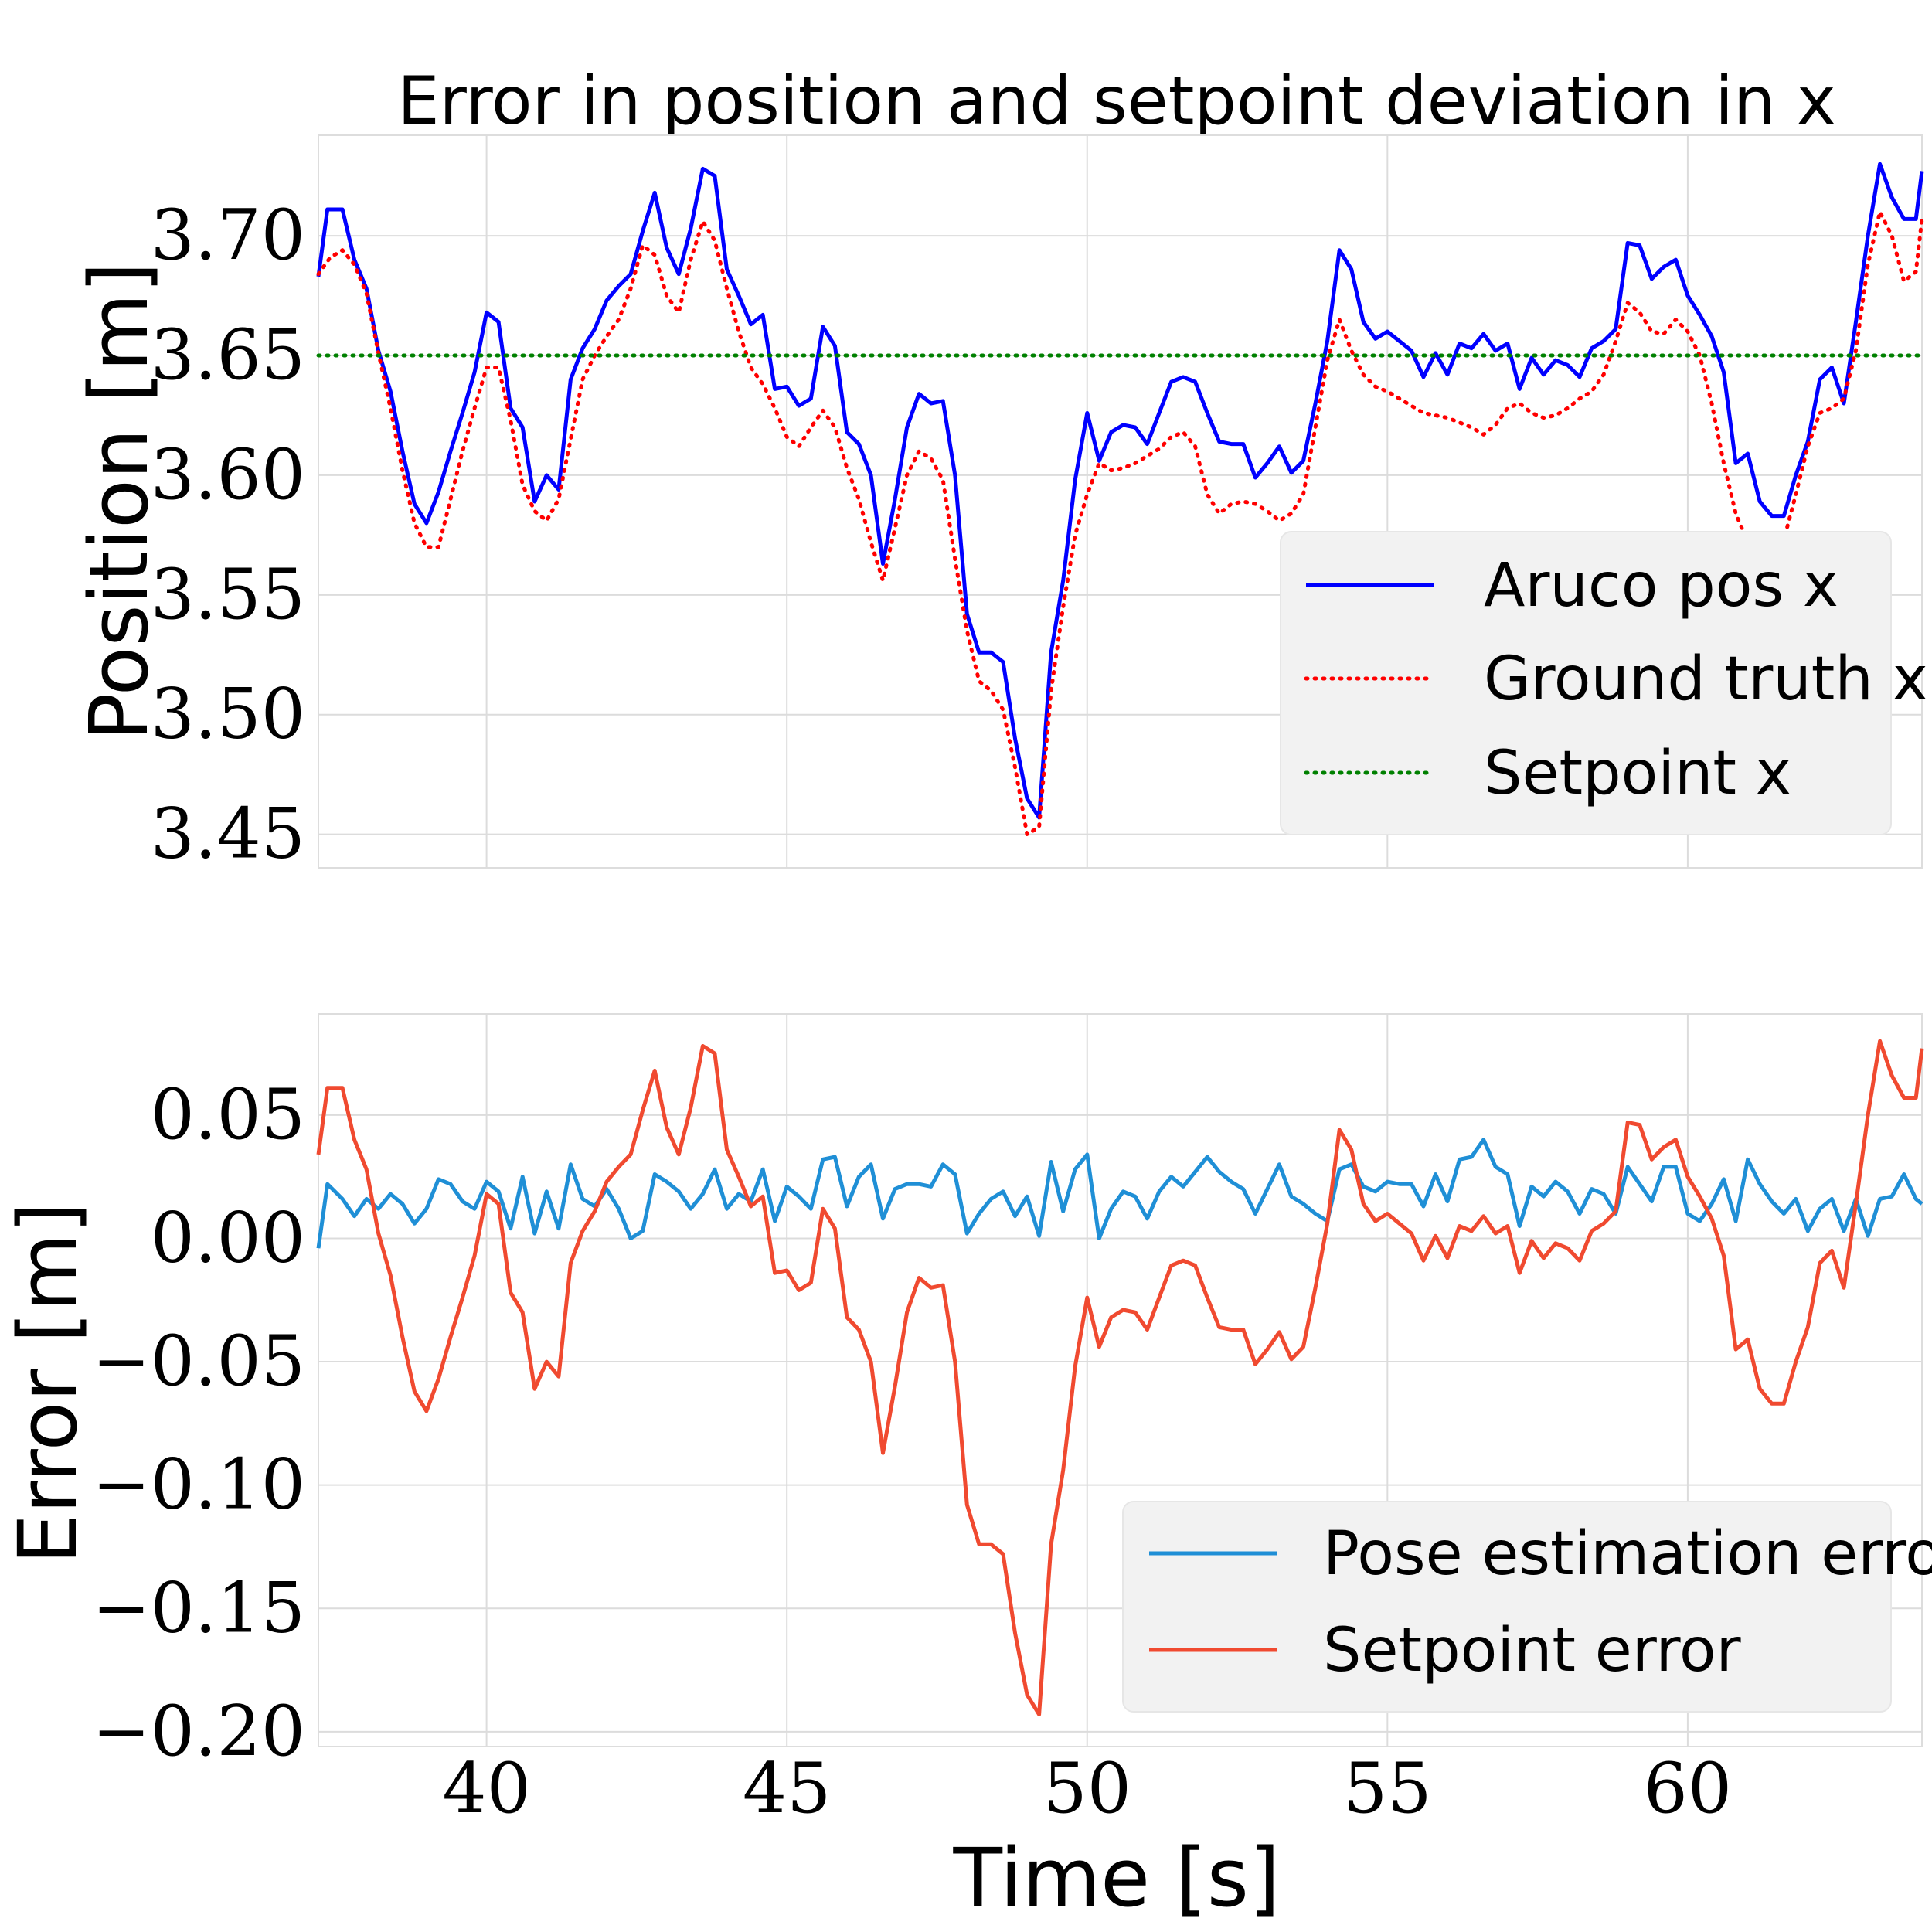  Describe the element at coordinates (1388, 1788) in the screenshot. I see `x-tick-label: 55` at that location.